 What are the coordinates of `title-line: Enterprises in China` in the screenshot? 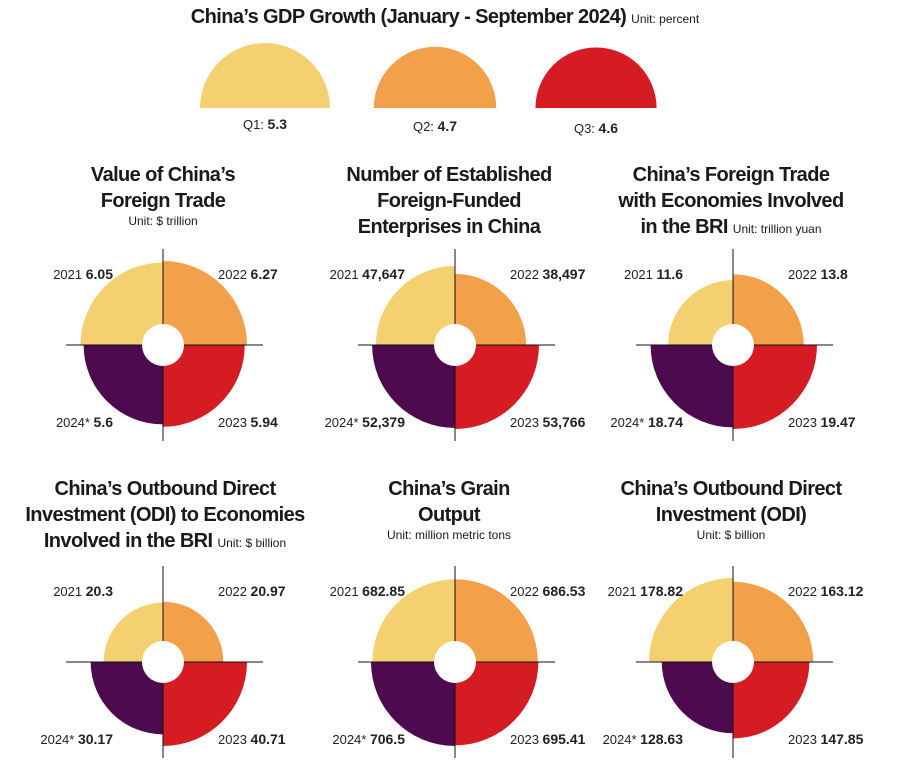 It's located at (449, 227).